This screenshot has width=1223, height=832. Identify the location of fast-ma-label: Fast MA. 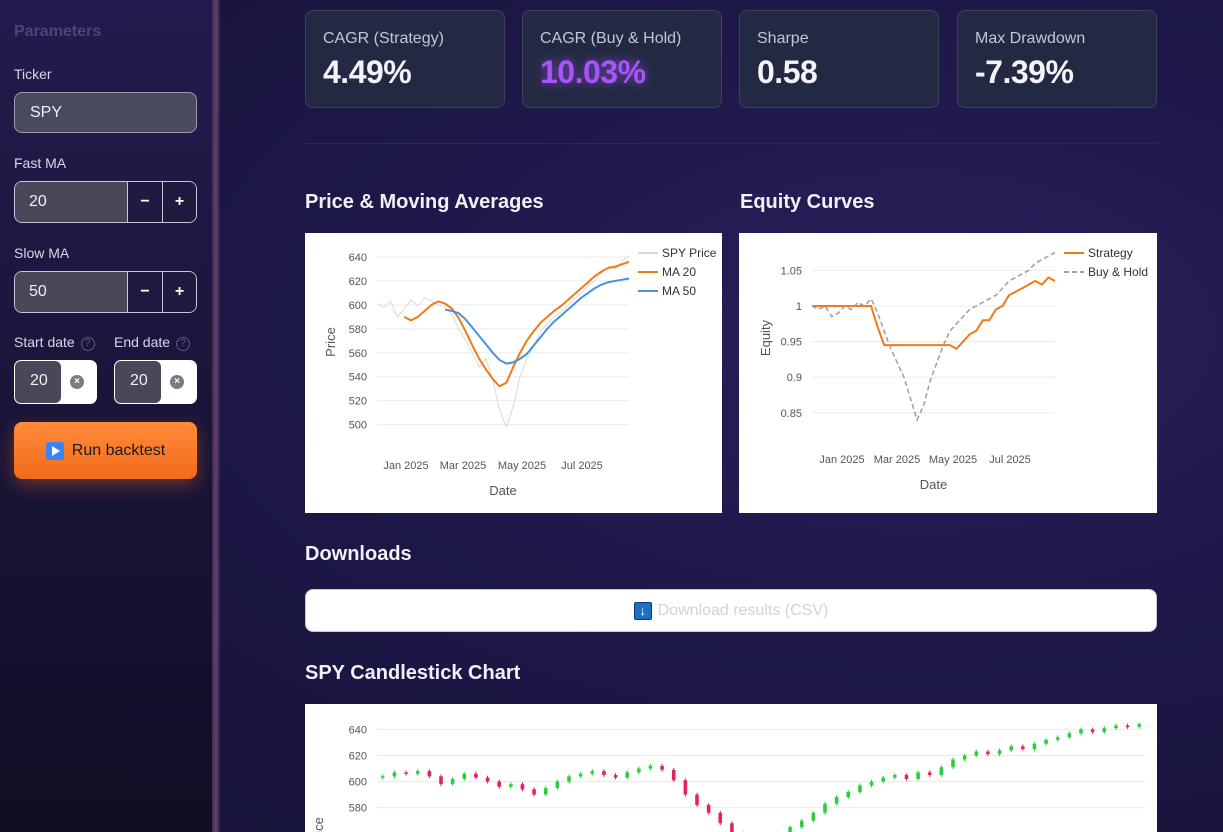
(40, 163).